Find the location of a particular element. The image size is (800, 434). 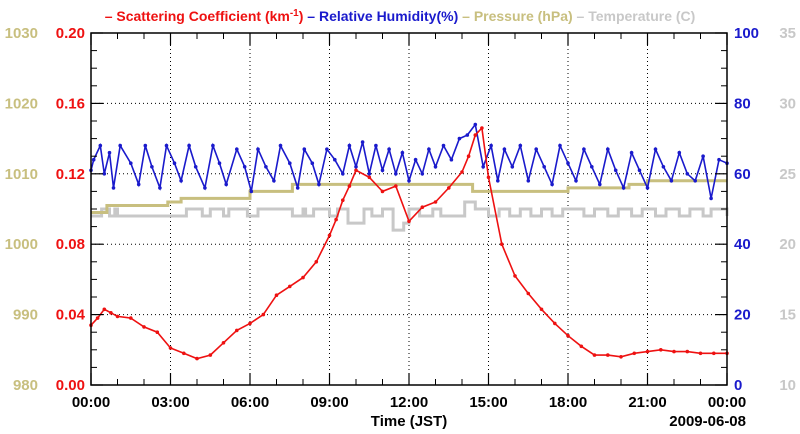

temperature-tick-label: 35 is located at coordinates (787, 33).